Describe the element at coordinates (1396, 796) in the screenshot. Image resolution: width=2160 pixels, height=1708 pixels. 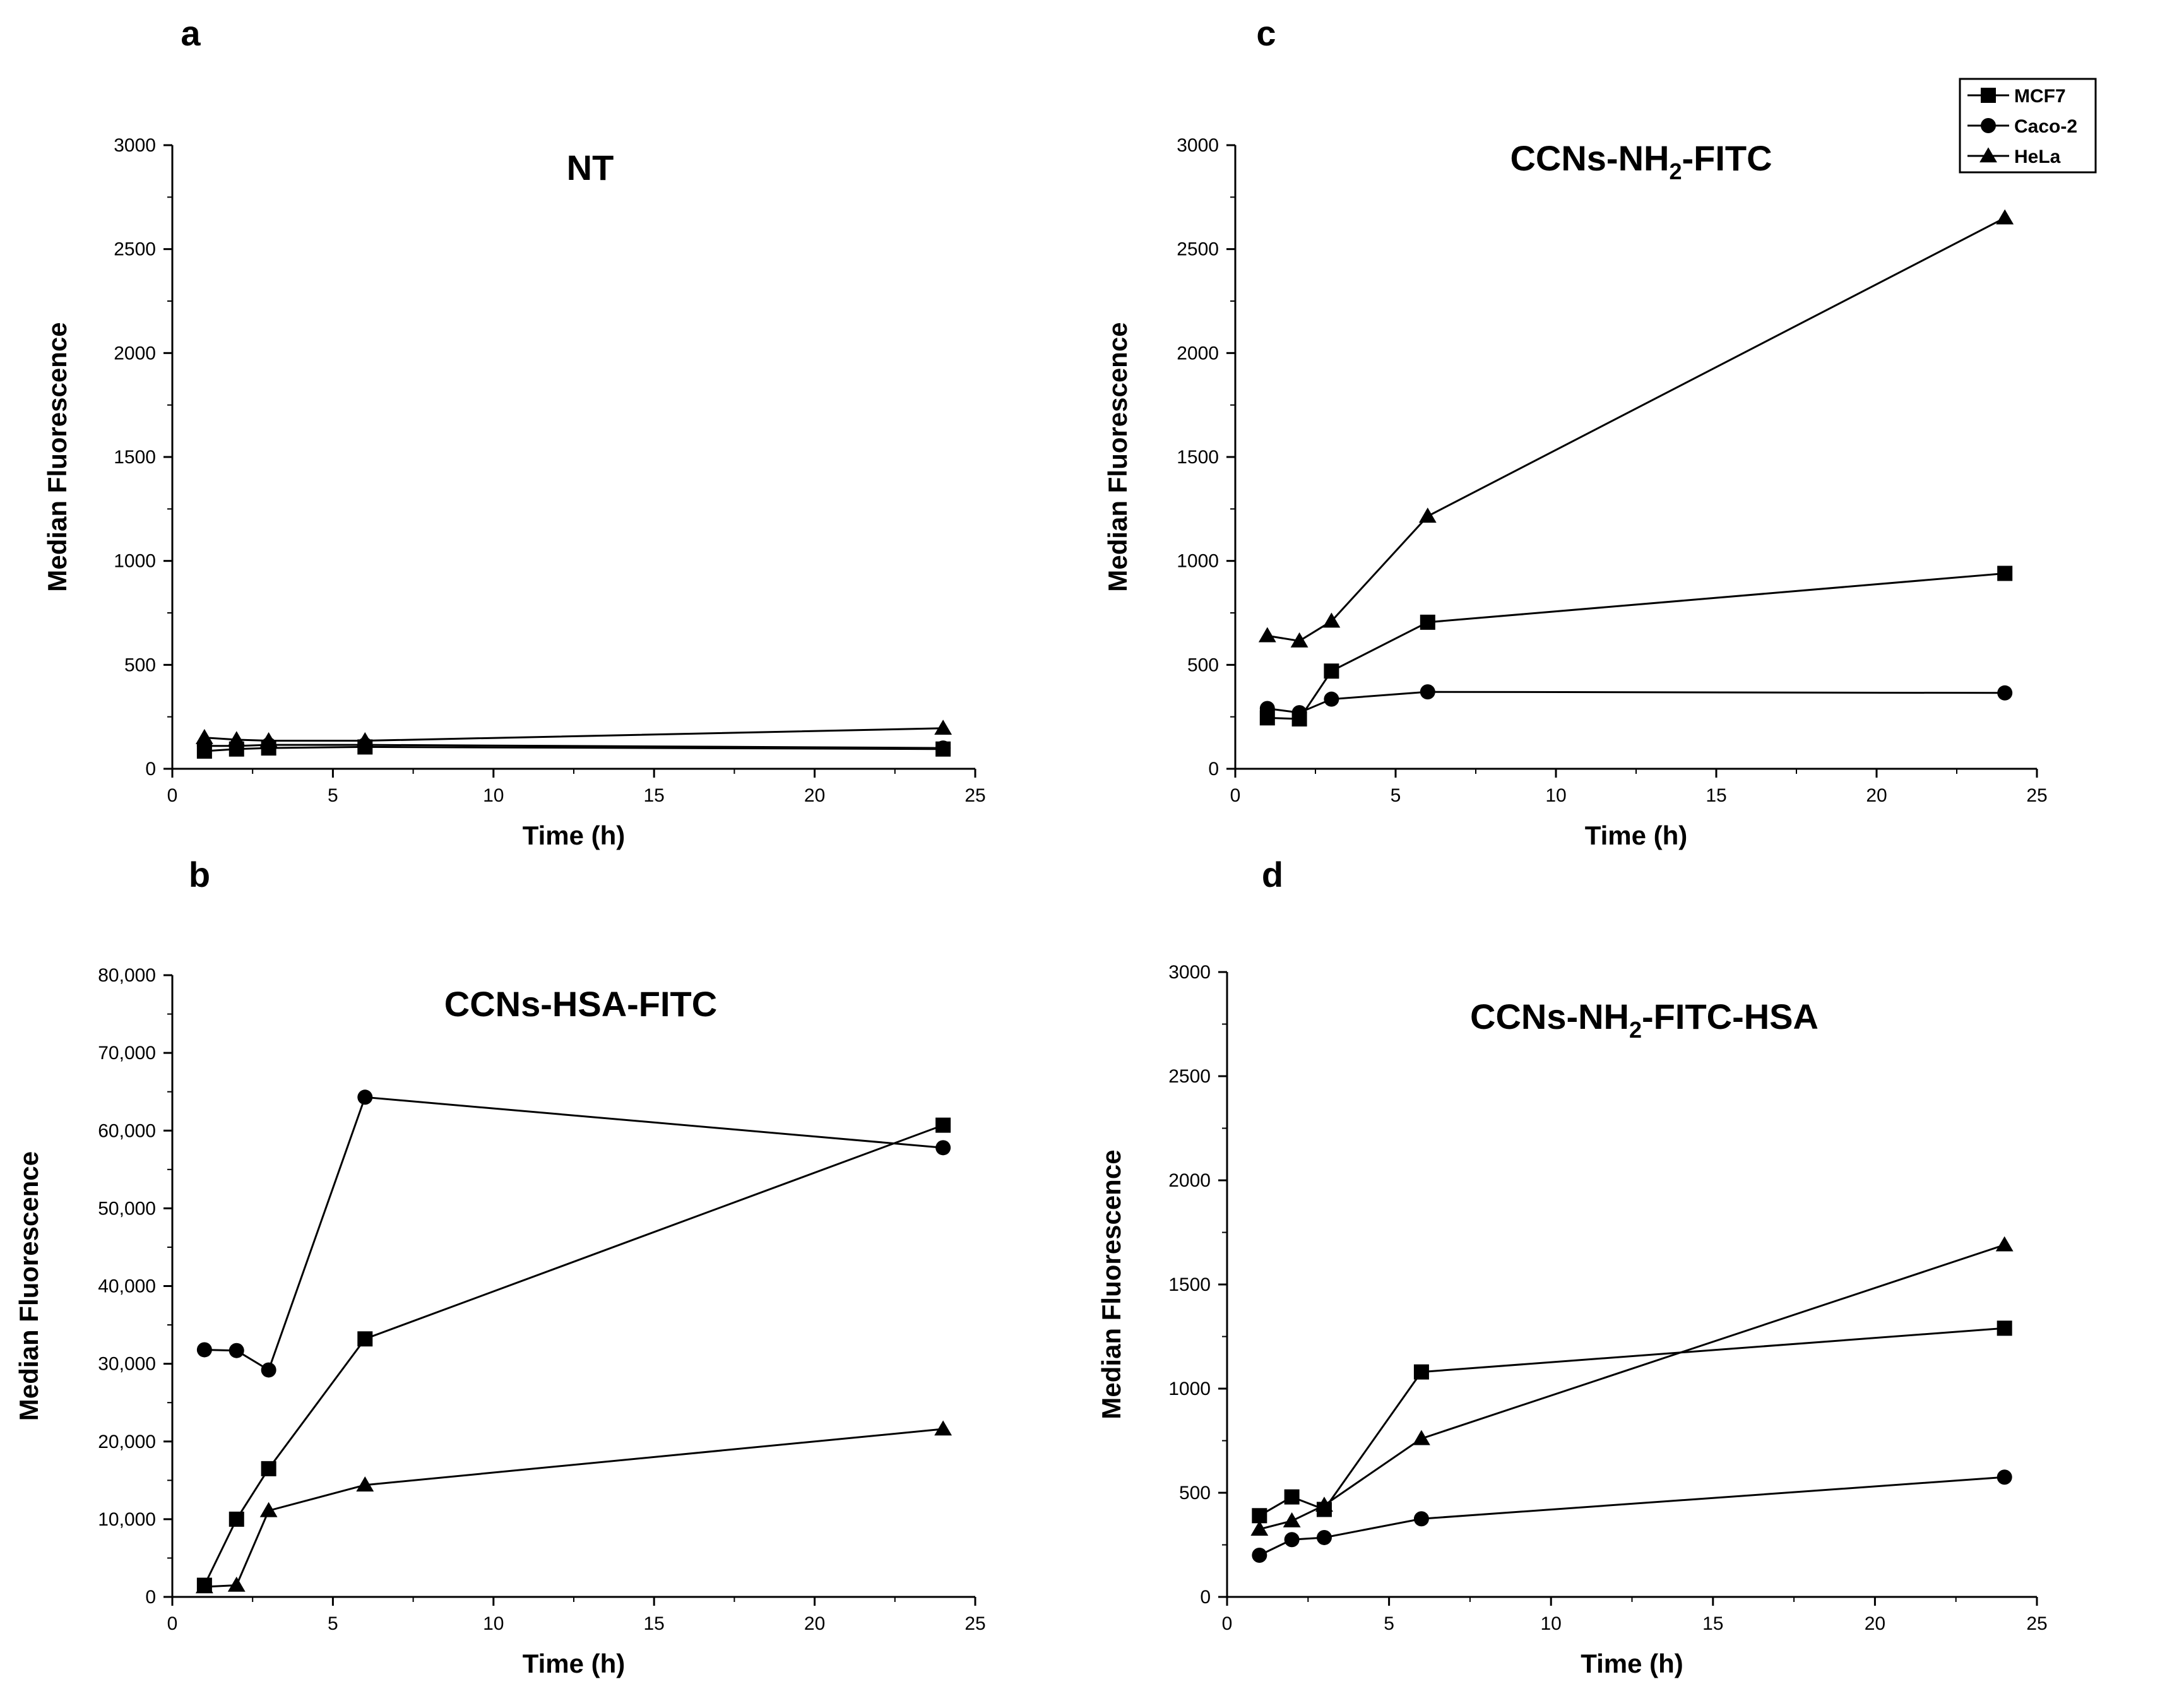
I see `x-tick-label: 5` at that location.